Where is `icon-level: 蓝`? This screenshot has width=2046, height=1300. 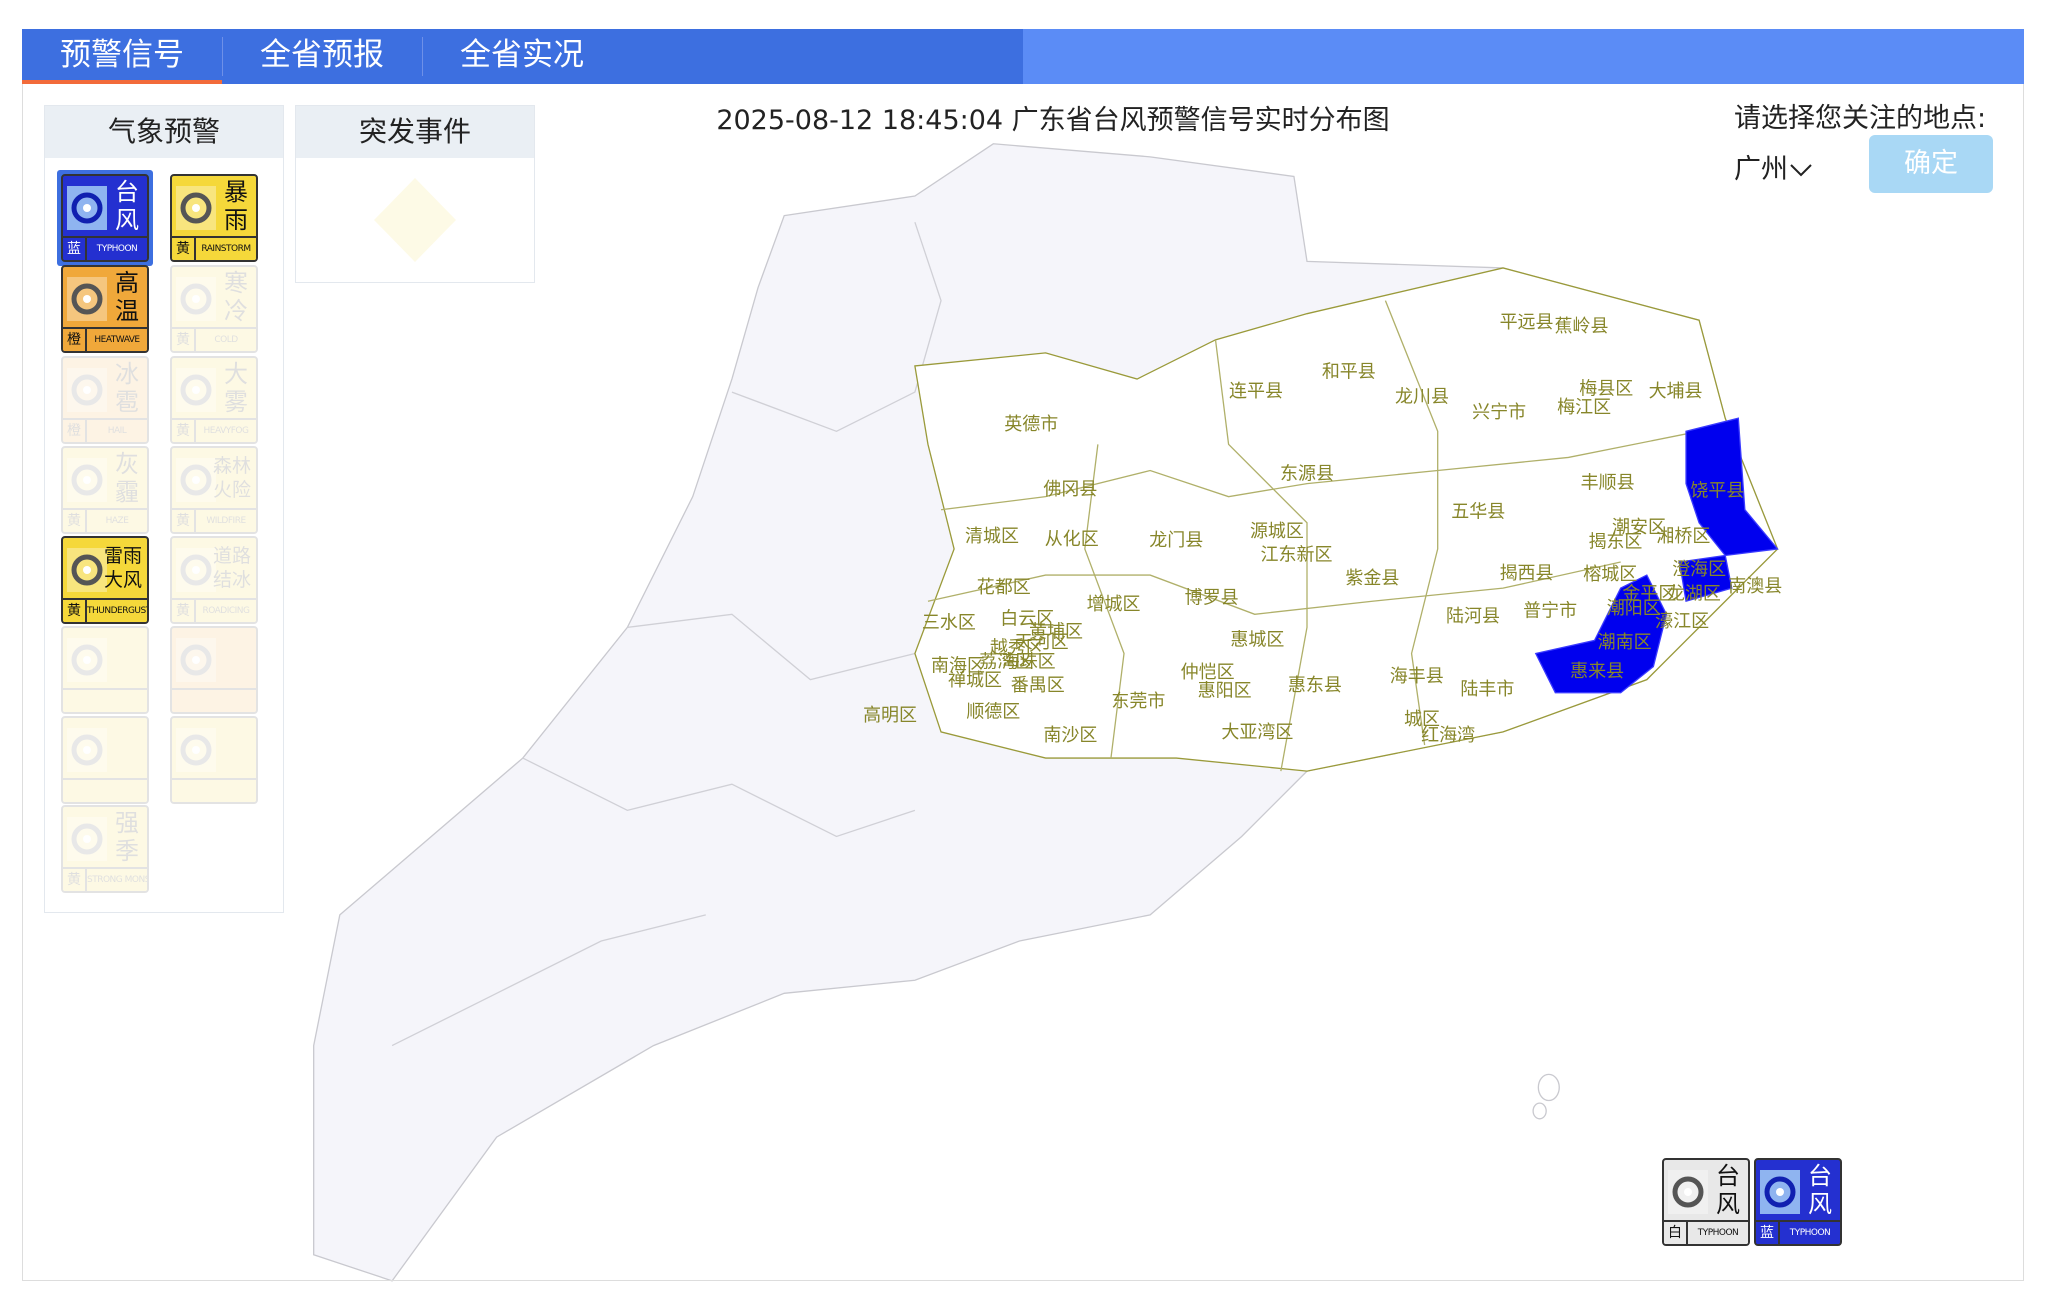
icon-level: 蓝 is located at coordinates (75, 249).